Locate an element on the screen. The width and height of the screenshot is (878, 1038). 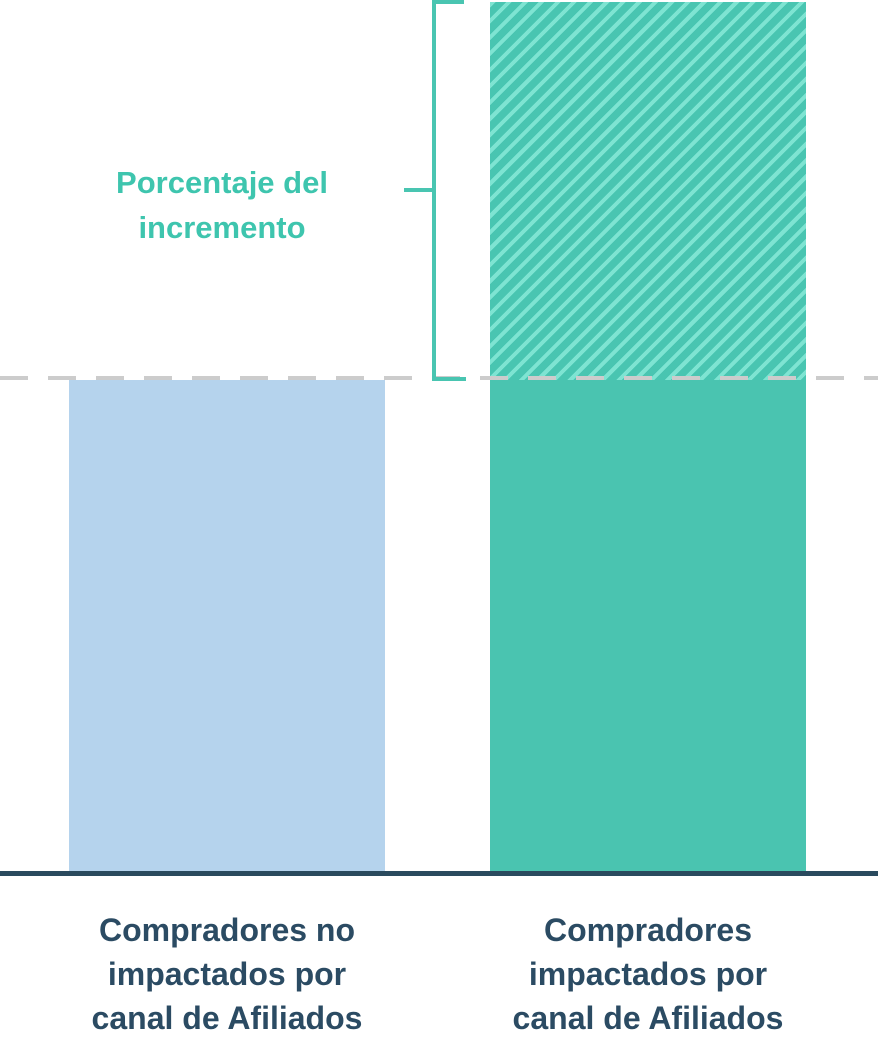
increment-annotation: Porcentaje del incremento is located at coordinates (222, 205).